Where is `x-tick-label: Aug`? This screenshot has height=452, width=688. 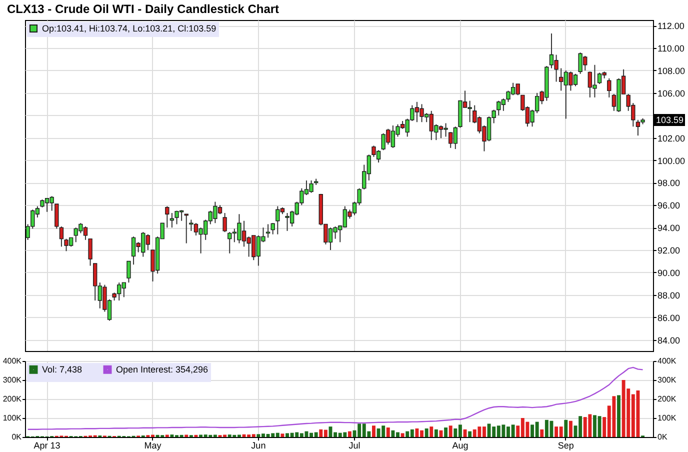
x-tick-label: Aug is located at coordinates (460, 445).